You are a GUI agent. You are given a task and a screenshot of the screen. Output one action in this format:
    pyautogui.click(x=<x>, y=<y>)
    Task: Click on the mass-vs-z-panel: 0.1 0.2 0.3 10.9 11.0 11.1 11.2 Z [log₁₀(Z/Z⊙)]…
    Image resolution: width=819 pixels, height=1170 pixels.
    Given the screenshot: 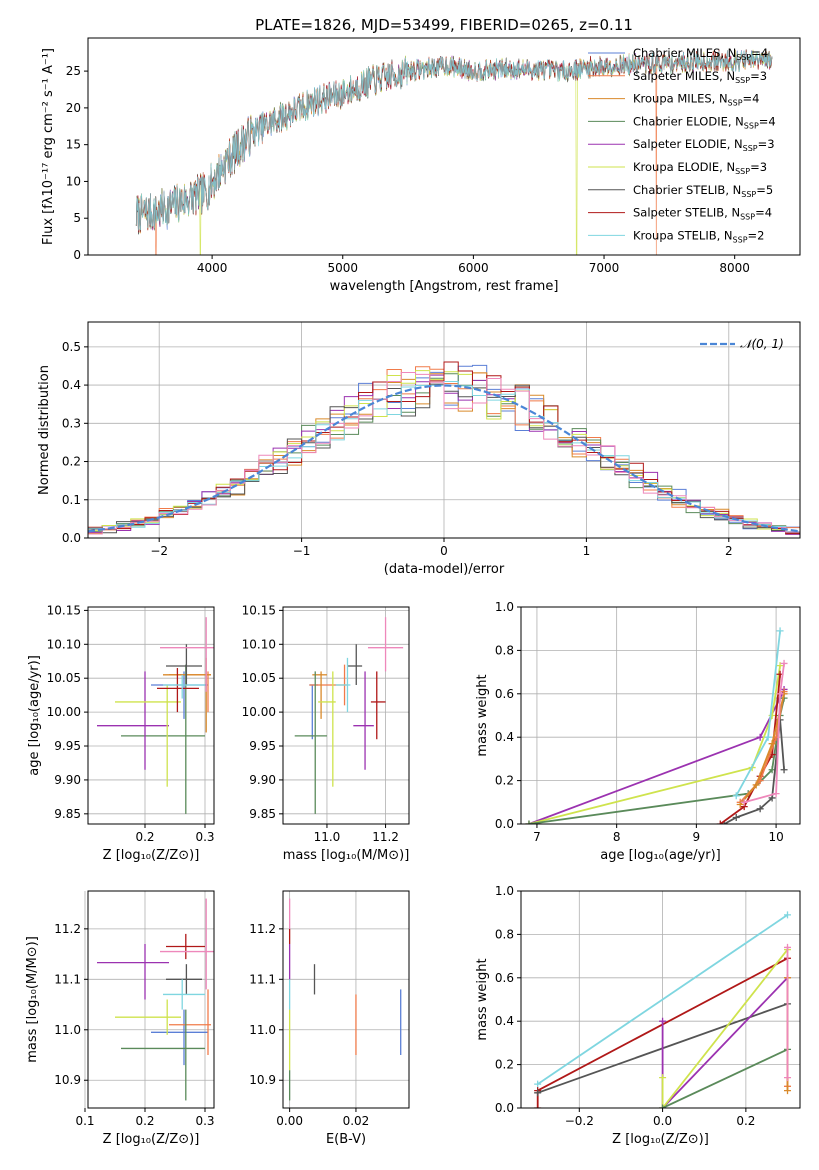 What is the action you would take?
    pyautogui.click(x=120, y=1018)
    